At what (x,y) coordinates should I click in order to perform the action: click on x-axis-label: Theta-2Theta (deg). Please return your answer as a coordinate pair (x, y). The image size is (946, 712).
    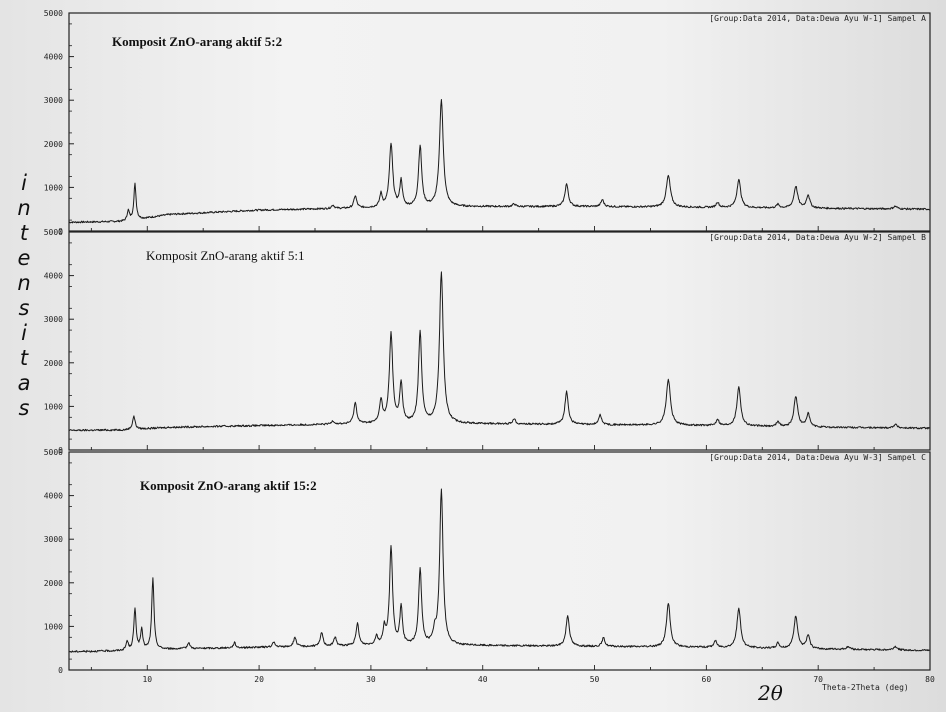
    Looking at the image, I should click on (865, 687).